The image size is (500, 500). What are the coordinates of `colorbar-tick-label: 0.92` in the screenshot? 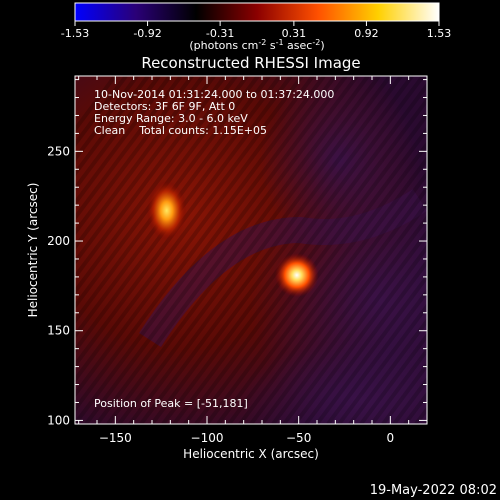 It's located at (366, 33).